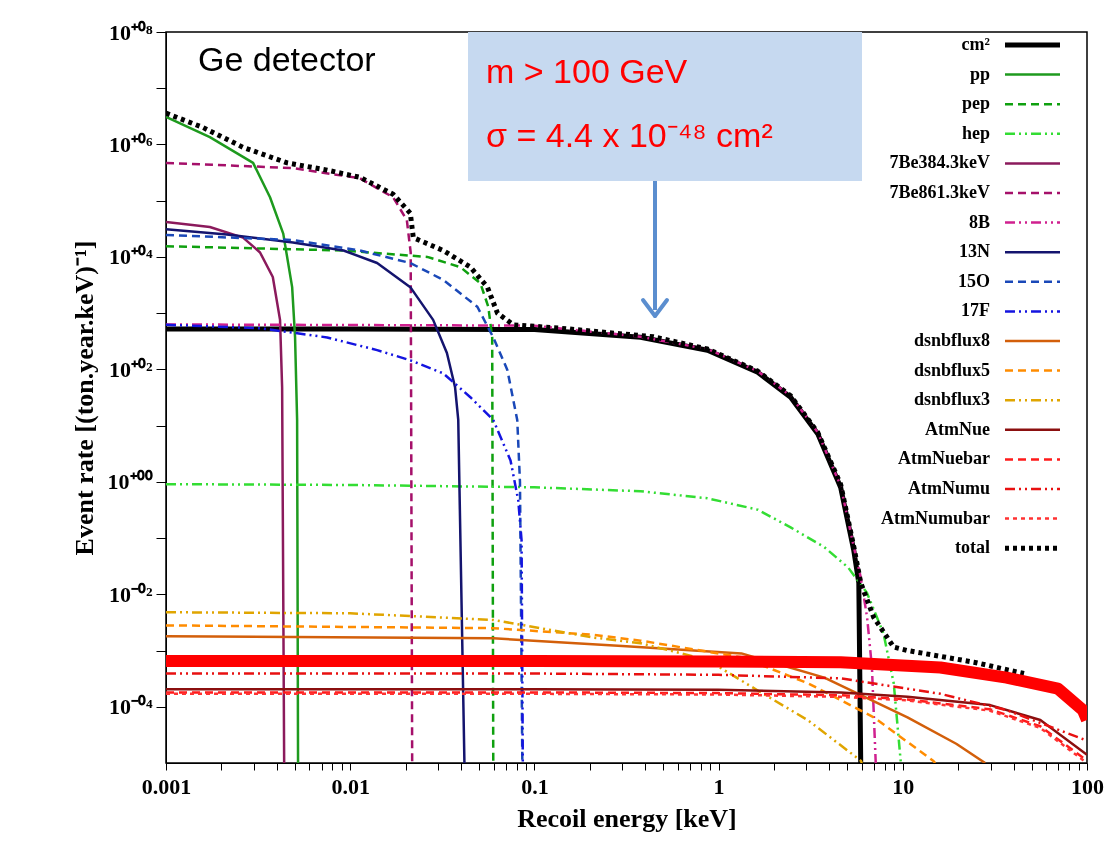 The height and width of the screenshot is (857, 1120). I want to click on legend-label: AtmNumubar, so click(935, 517).